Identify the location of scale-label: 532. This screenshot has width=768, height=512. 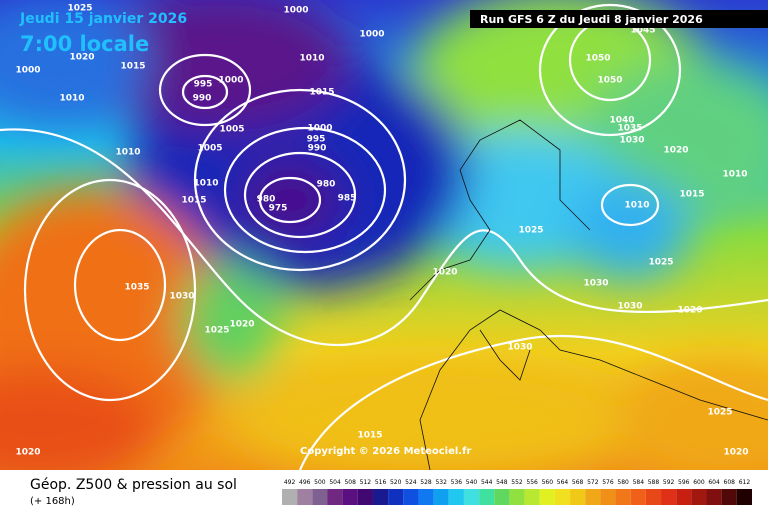
(441, 482).